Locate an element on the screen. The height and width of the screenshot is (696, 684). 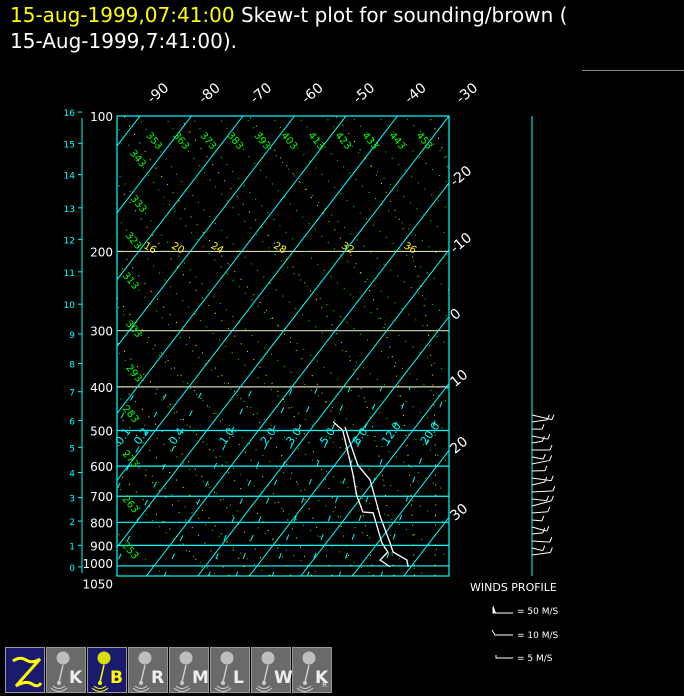
toolbar-button-m: M is located at coordinates (189, 670).